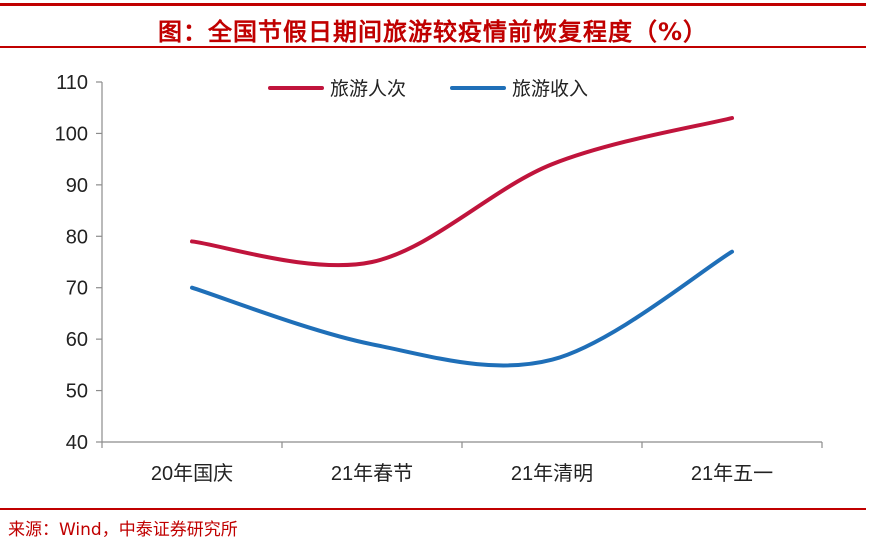 This screenshot has height=544, width=872. What do you see at coordinates (552, 473) in the screenshot?
I see `x-tick-label: 21年清明` at bounding box center [552, 473].